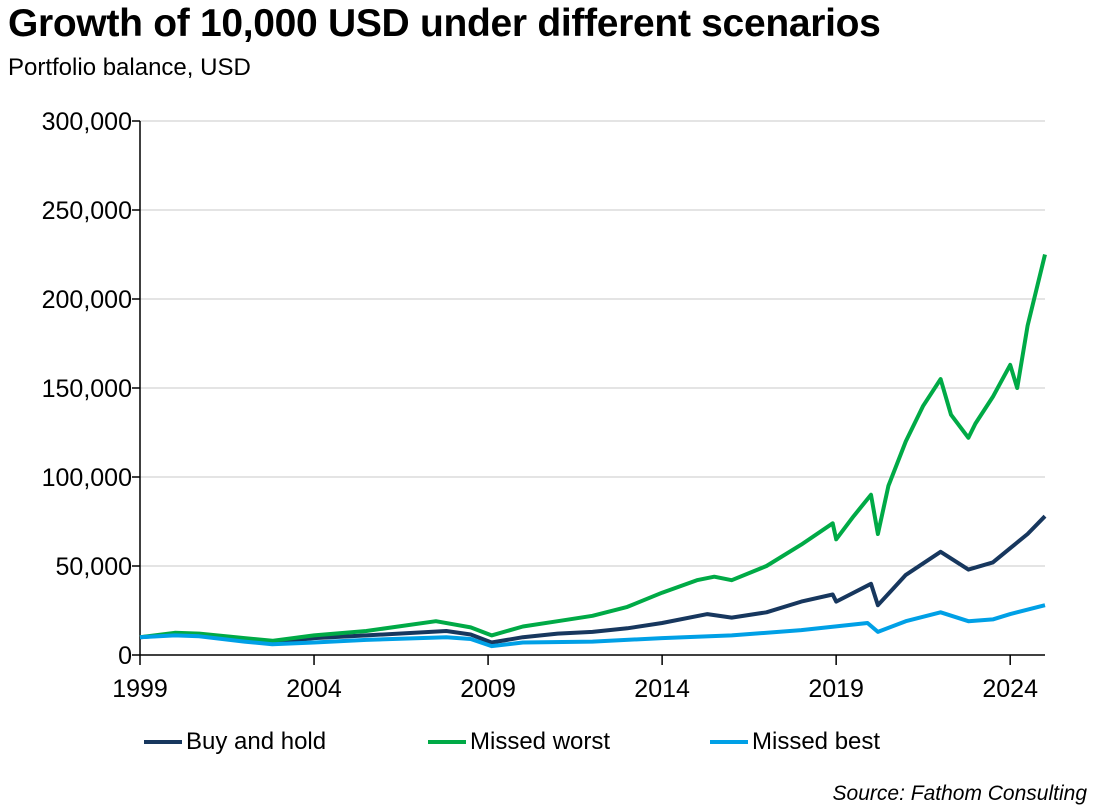 The width and height of the screenshot is (1093, 810). Describe the element at coordinates (836, 689) in the screenshot. I see `x-tick-label: 2019` at that location.